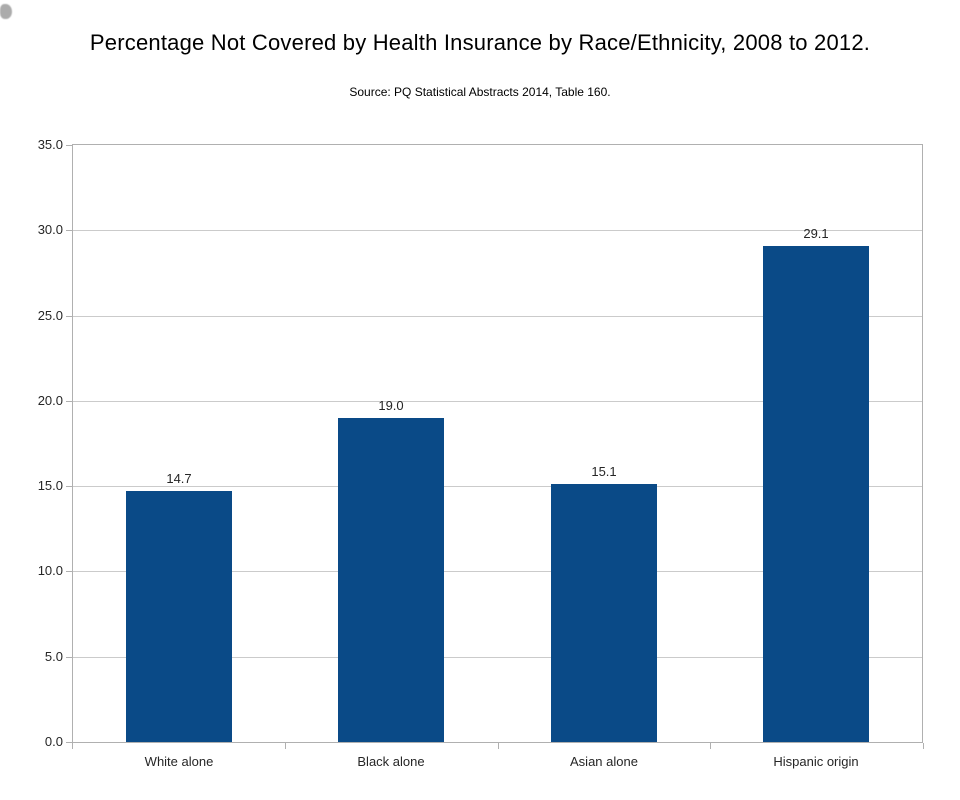 This screenshot has height=800, width=960. Describe the element at coordinates (50, 400) in the screenshot. I see `y-axis-tick-label: 20.0` at that location.